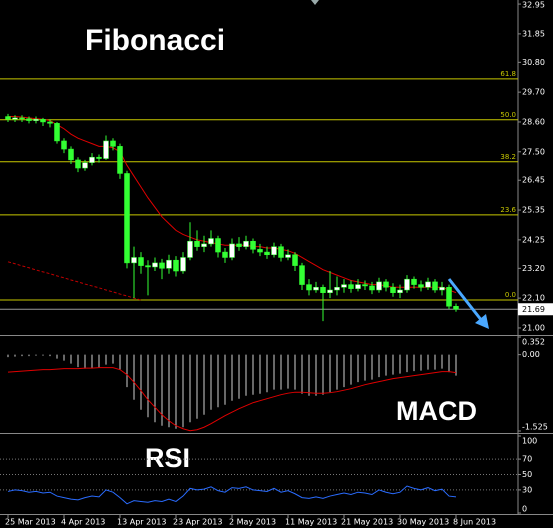  Describe the element at coordinates (474, 522) in the screenshot. I see `x-tick-label: 8 Jun 2013` at that location.